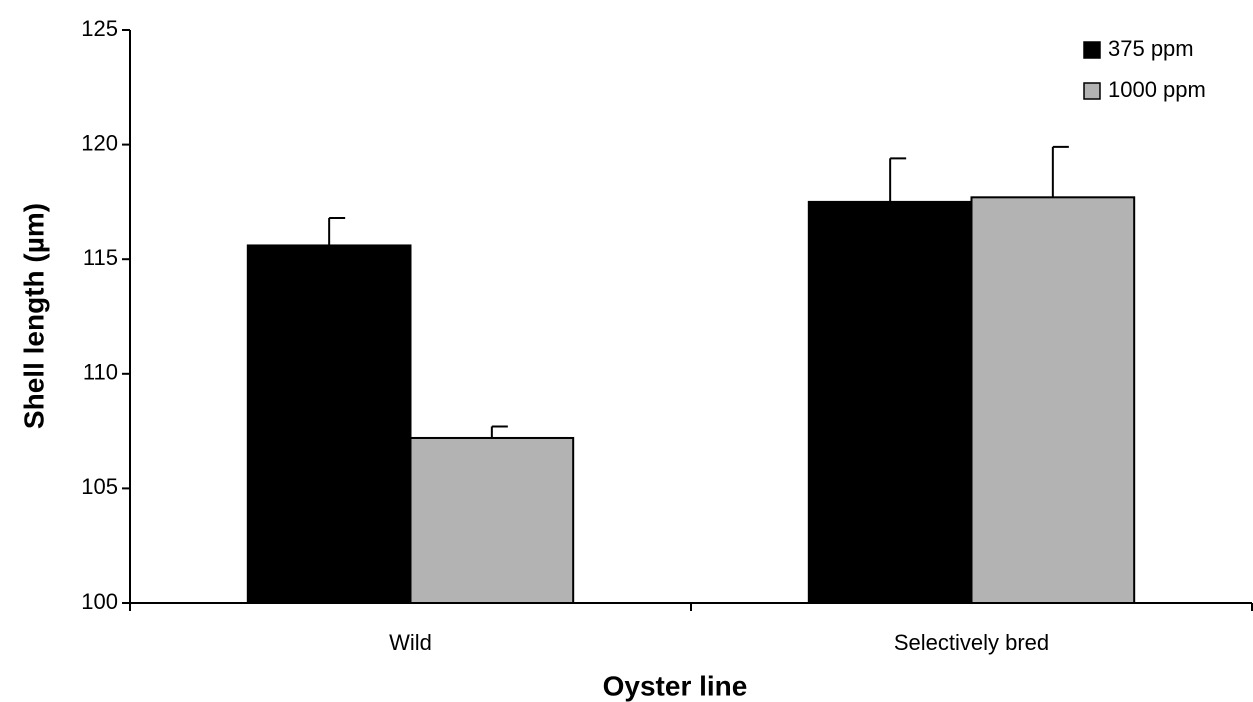 This screenshot has width=1253, height=702. I want to click on y-tick-label: 125, so click(99, 28).